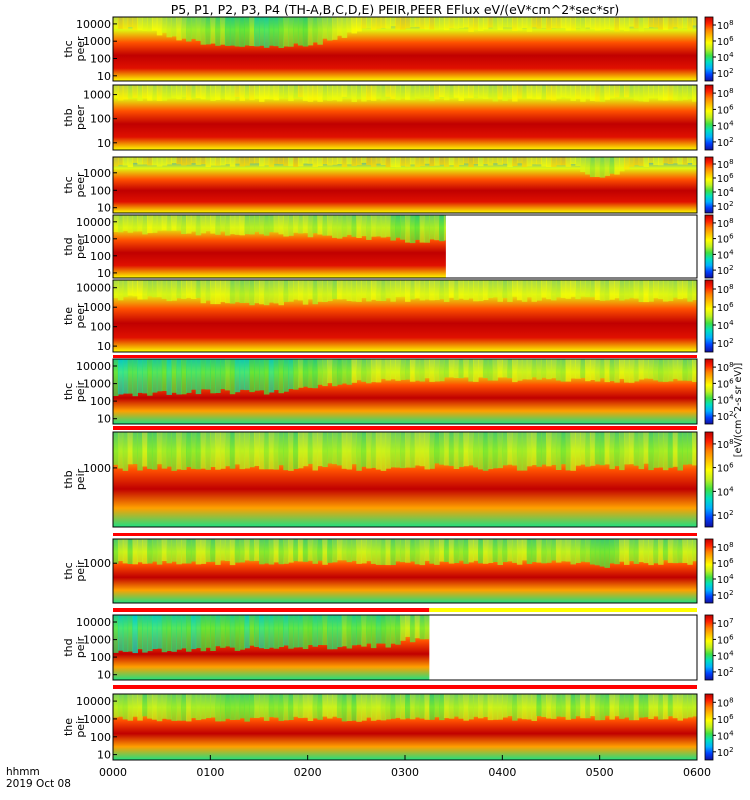 The height and width of the screenshot is (800, 750). I want to click on colorbar-axis-label: [eV/(cm^2-s sr eV)], so click(738, 410).